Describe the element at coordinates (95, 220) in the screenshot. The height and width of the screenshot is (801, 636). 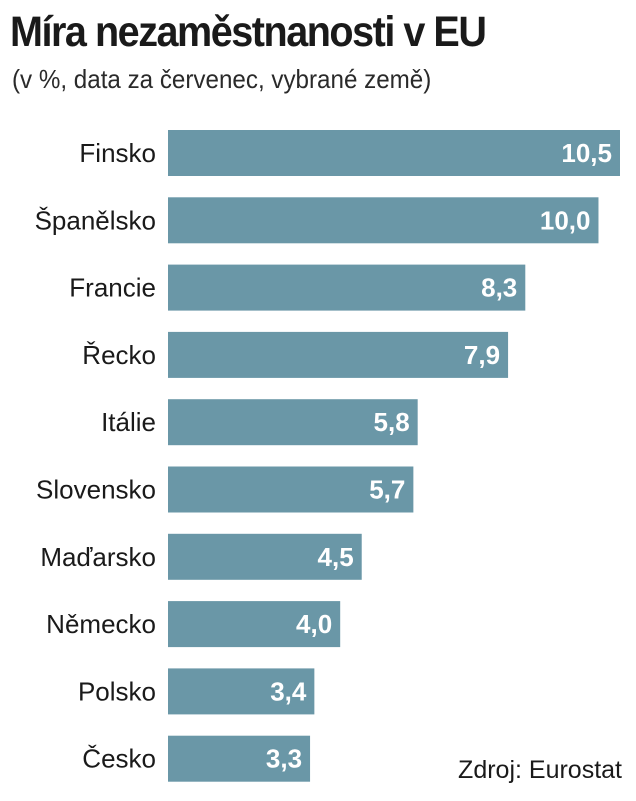
I see `category-label: Španělsko` at that location.